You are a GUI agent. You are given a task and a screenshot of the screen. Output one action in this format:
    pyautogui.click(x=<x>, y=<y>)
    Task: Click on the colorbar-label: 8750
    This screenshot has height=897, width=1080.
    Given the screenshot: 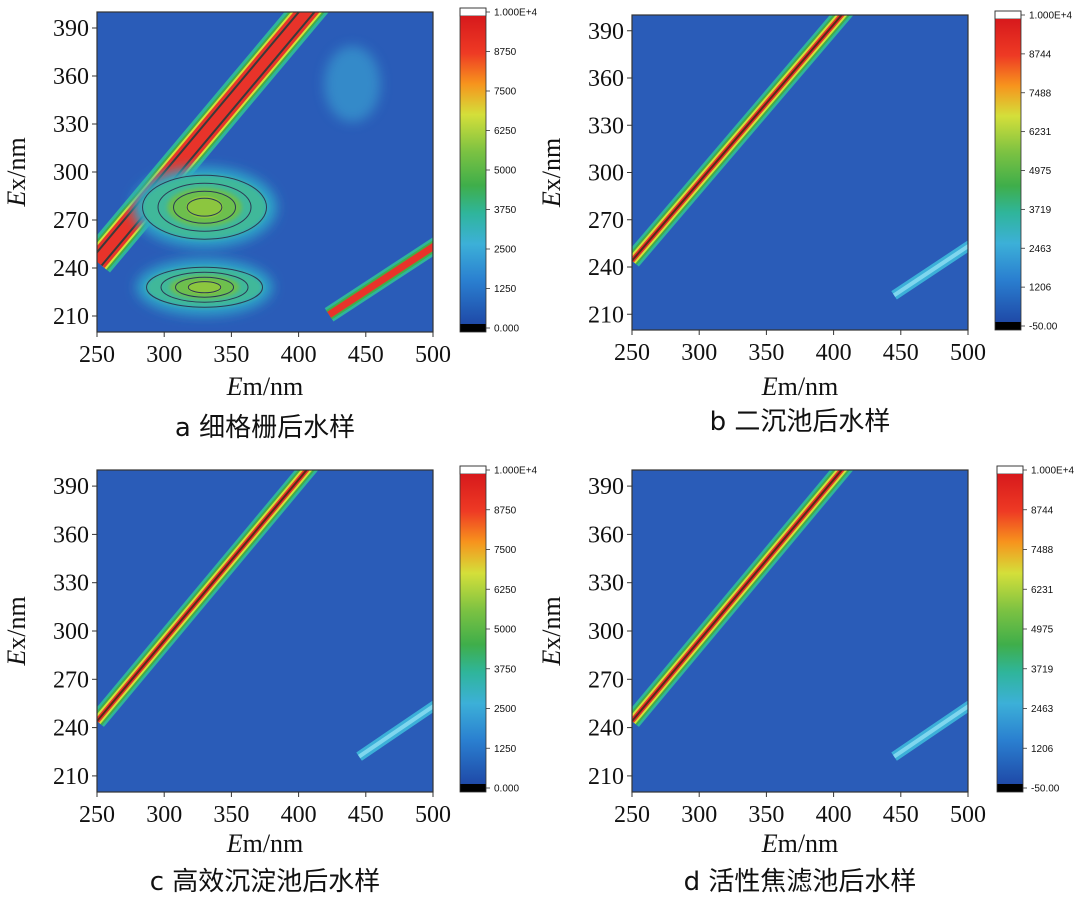 What is the action you would take?
    pyautogui.click(x=505, y=510)
    